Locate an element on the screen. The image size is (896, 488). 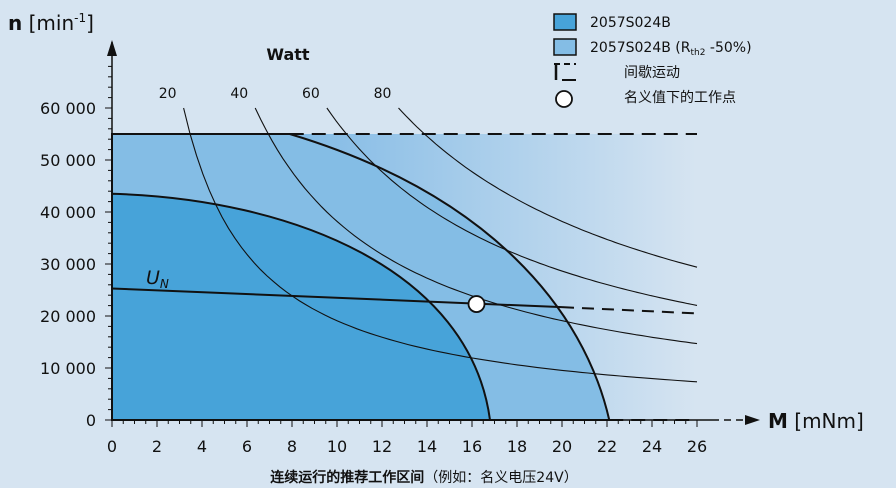
x-tick-label-16: 16 is located at coordinates (472, 446).